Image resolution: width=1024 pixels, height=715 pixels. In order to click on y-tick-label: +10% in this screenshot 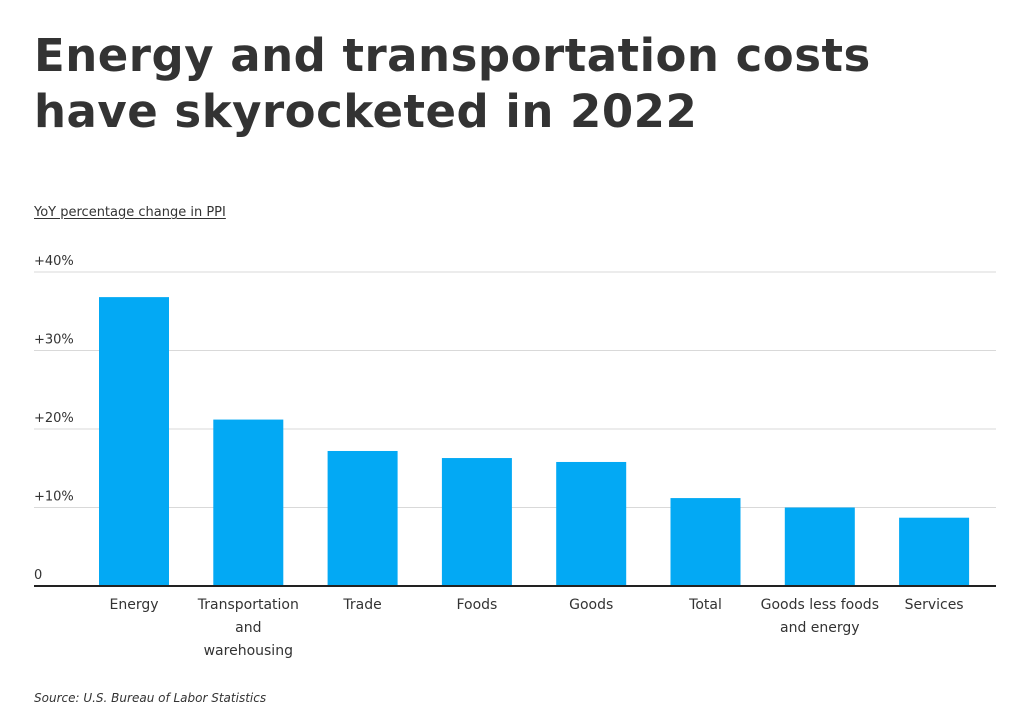, I will do `click(54, 497)`.